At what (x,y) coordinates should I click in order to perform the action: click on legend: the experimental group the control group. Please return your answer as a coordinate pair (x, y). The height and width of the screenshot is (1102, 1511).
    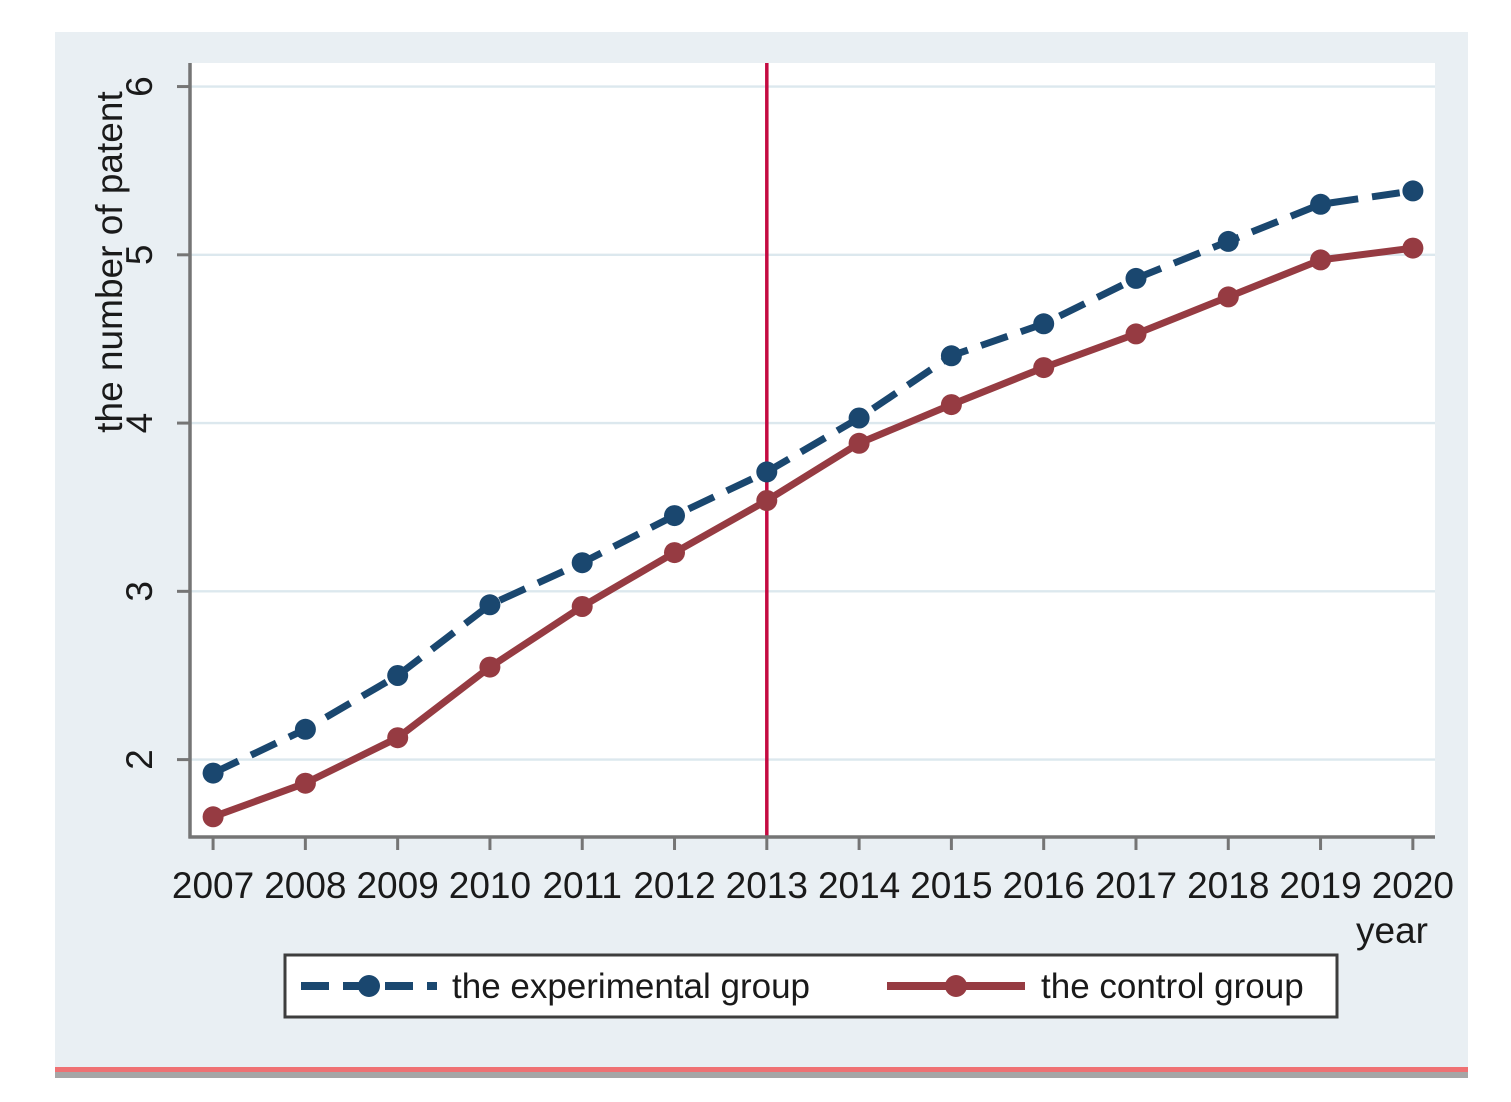
    Looking at the image, I should click on (811, 986).